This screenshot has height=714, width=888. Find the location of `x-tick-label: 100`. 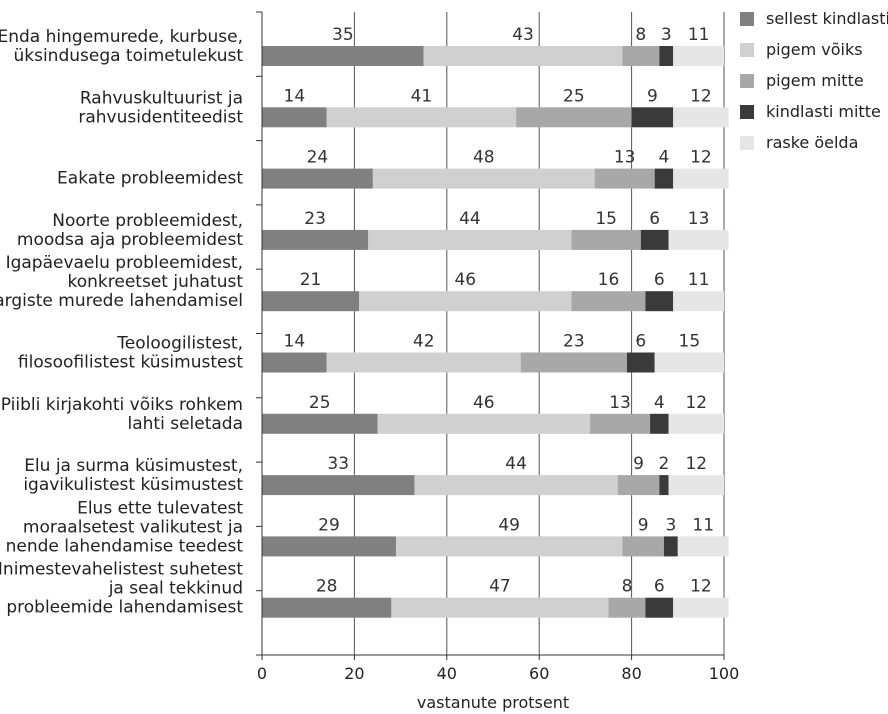

x-tick-label: 100 is located at coordinates (724, 673).